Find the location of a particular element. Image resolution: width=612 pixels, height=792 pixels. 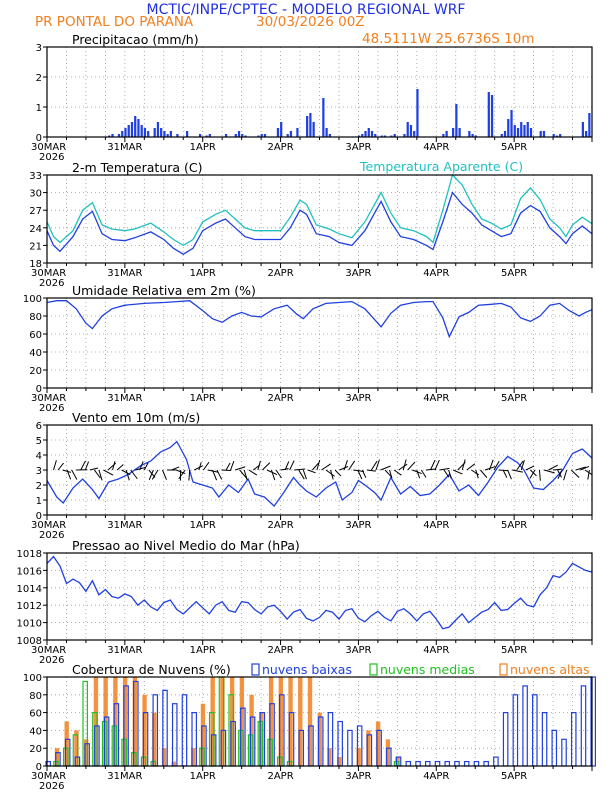

x-tick-label: 2APR is located at coordinates (280, 147).